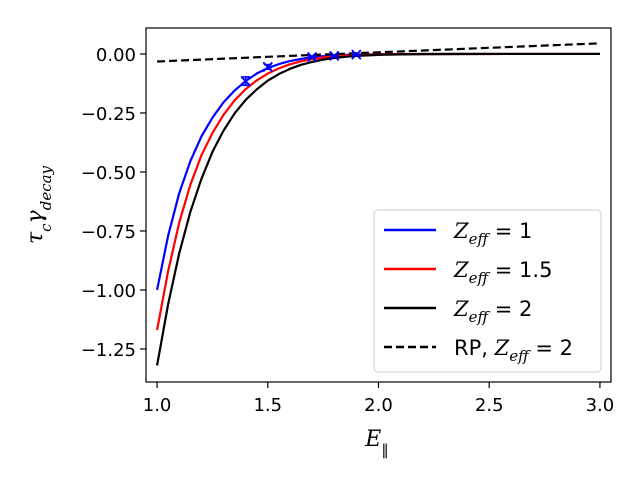 Image resolution: width=640 pixels, height=480 pixels. I want to click on x-tick-label: 1.0, so click(157, 405).